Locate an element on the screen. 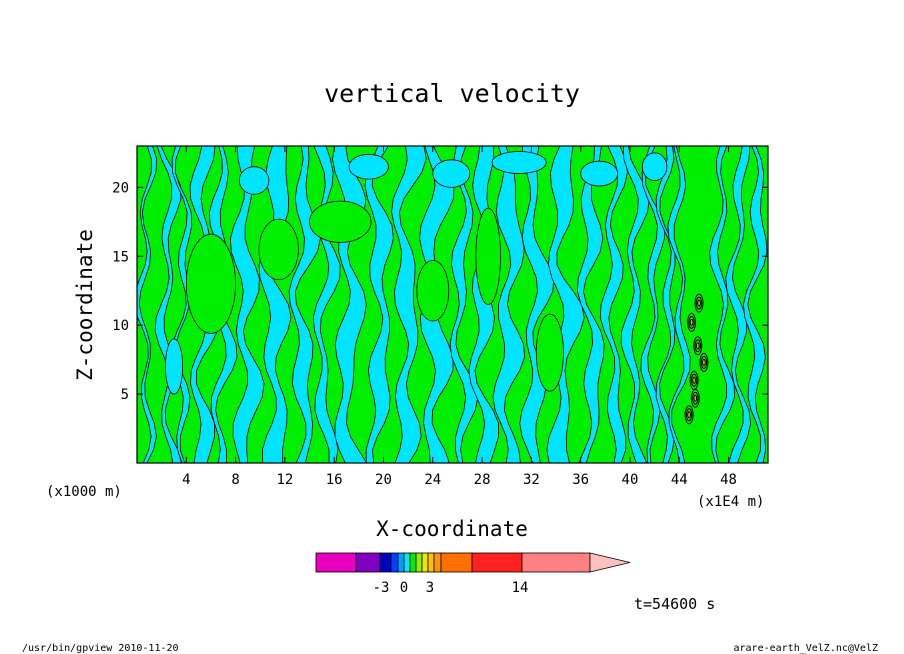 This screenshot has height=654, width=904. x-axis-label: X-coordinate is located at coordinates (452, 529).